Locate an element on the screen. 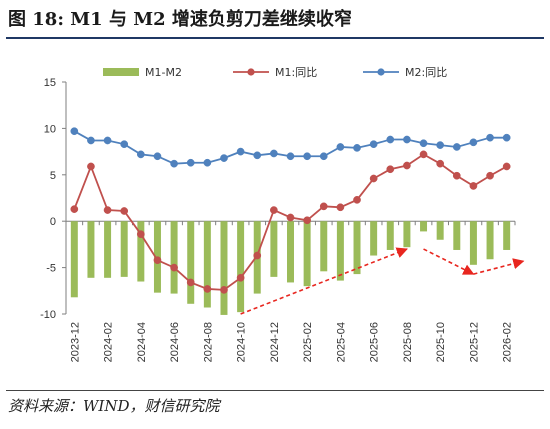  x-tick-label: 2024-10 is located at coordinates (242, 342).